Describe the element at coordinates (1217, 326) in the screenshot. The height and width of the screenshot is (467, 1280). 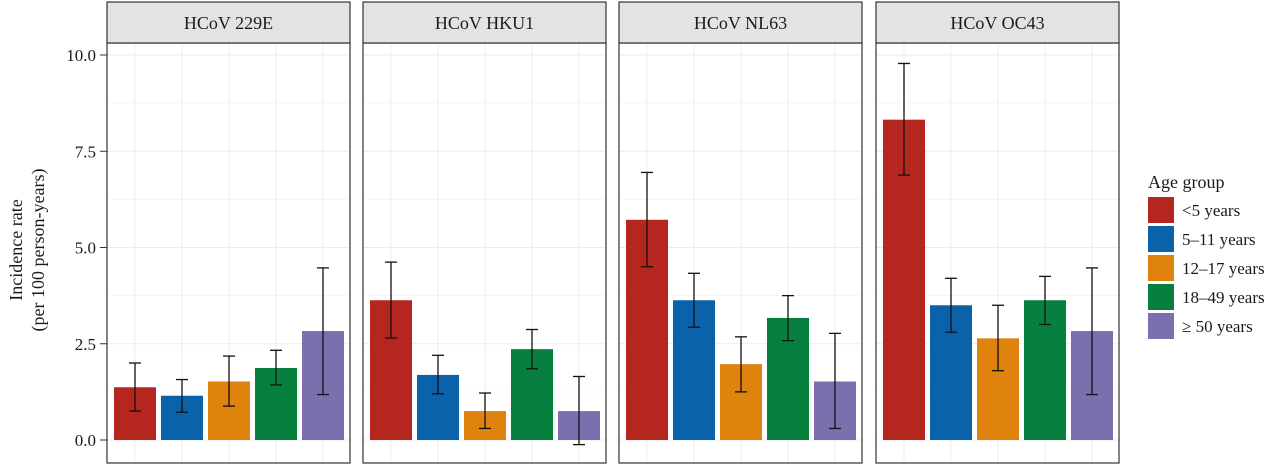
I see `legend-item-label: ≥ 50 years` at that location.